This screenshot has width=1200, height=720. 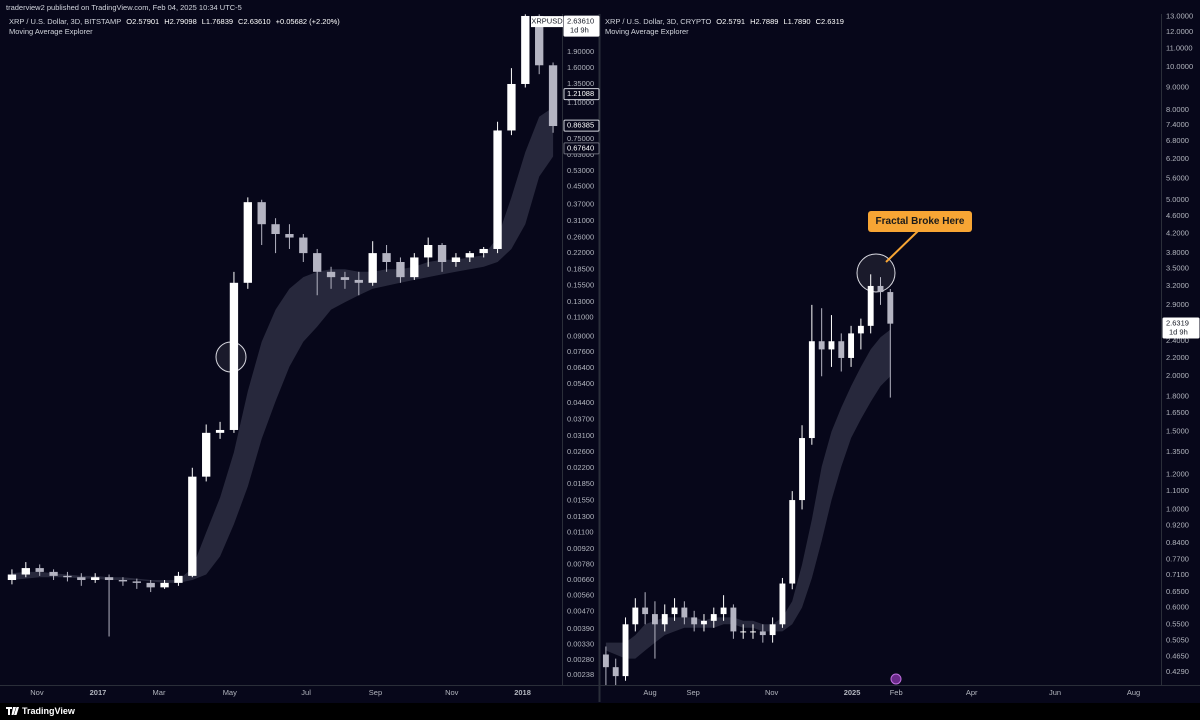 What do you see at coordinates (1179, 66) in the screenshot?
I see `y-tick-label: 10.0000` at bounding box center [1179, 66].